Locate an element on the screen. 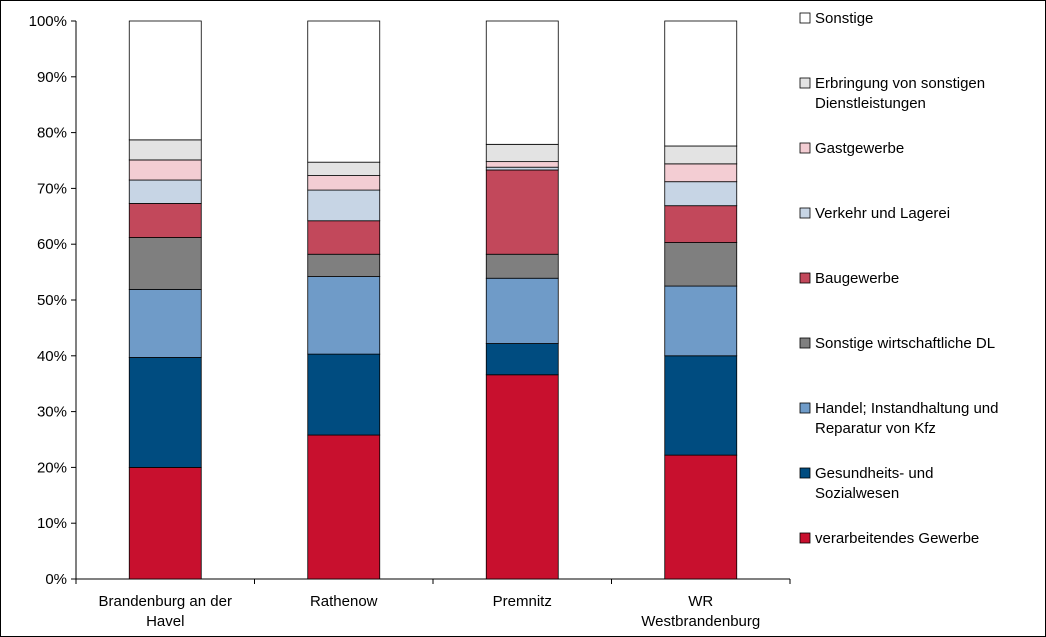 This screenshot has height=637, width=1046. legend-label: Verkehr und Lagerei is located at coordinates (882, 213).